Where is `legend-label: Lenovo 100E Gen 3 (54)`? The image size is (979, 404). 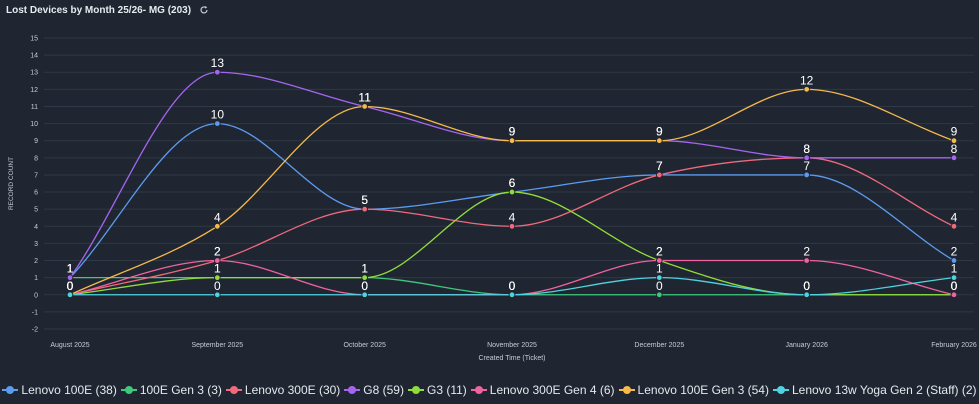
legend-label: Lenovo 100E Gen 3 (54) is located at coordinates (703, 390).